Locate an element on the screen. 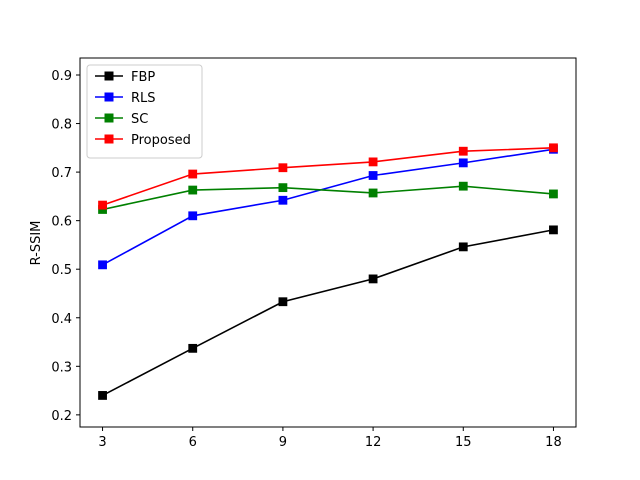 This screenshot has height=480, width=640. x-tick-label: 18 is located at coordinates (553, 442).